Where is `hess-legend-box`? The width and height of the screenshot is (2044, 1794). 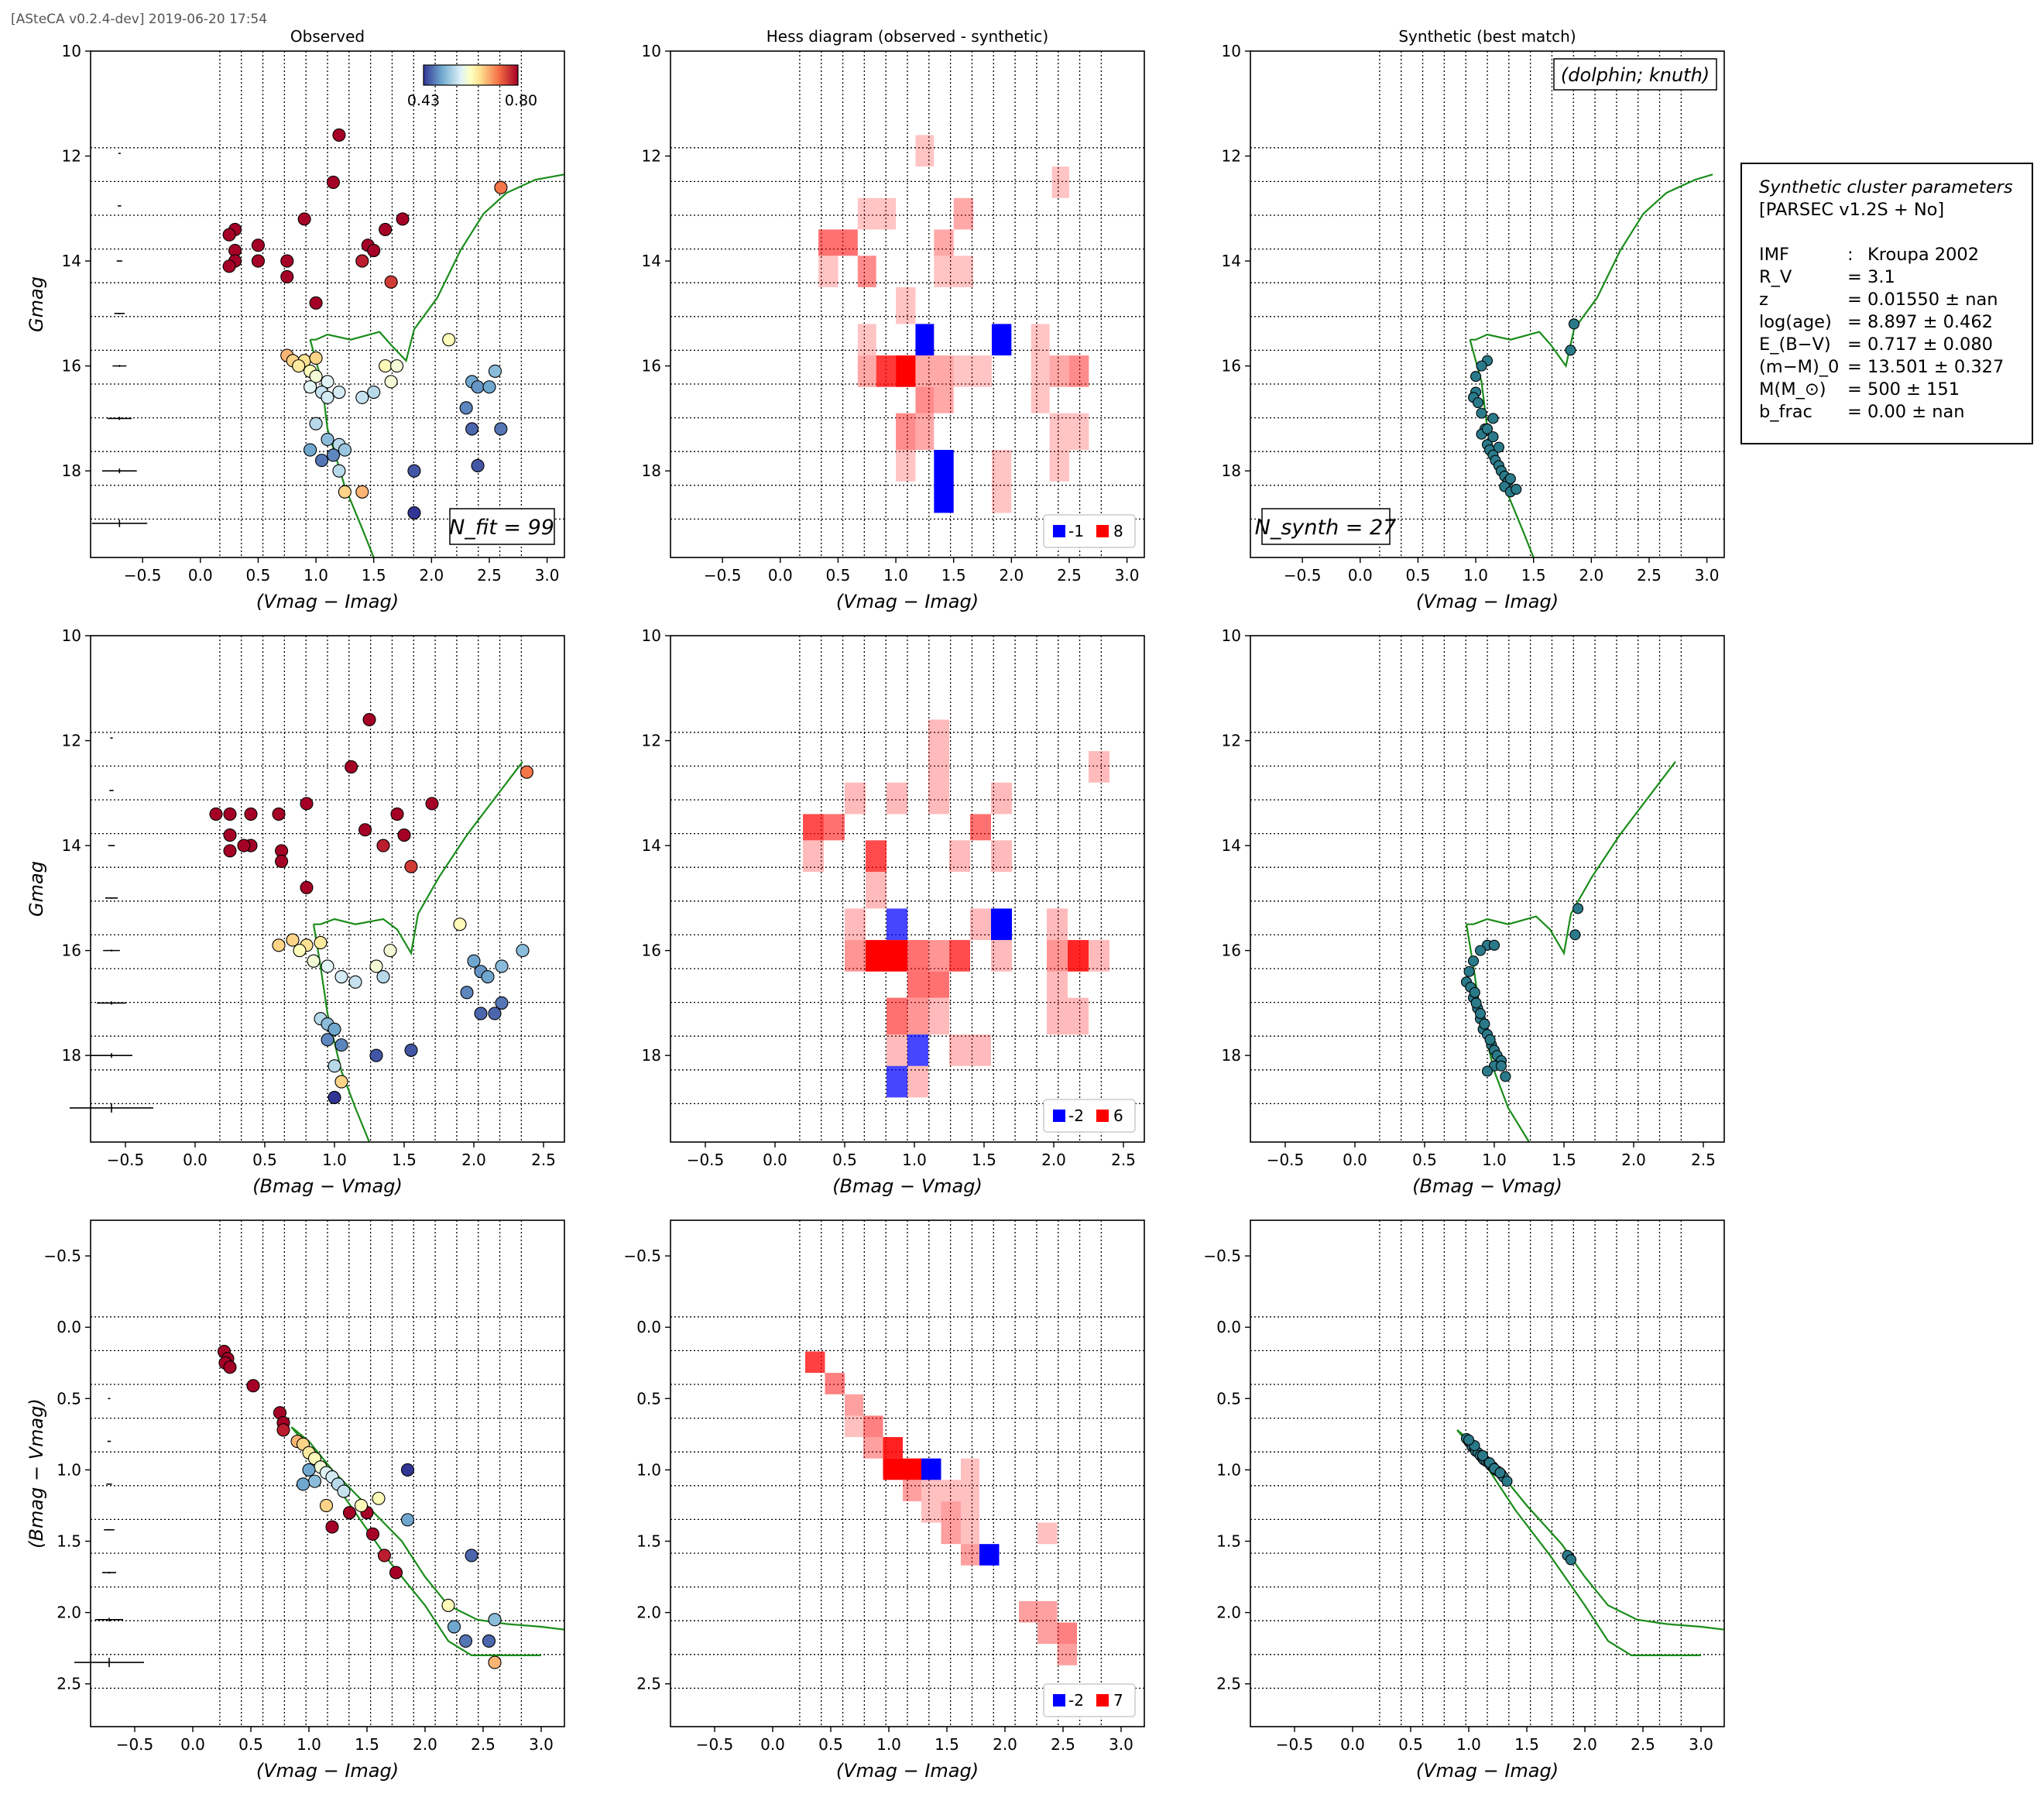 hess-legend-box is located at coordinates (1089, 1700).